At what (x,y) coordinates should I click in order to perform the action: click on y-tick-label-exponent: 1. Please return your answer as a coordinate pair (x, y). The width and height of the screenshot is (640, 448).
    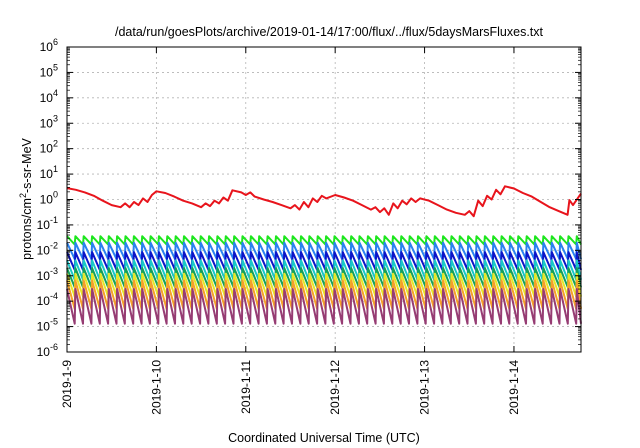
    Looking at the image, I should click on (55, 169).